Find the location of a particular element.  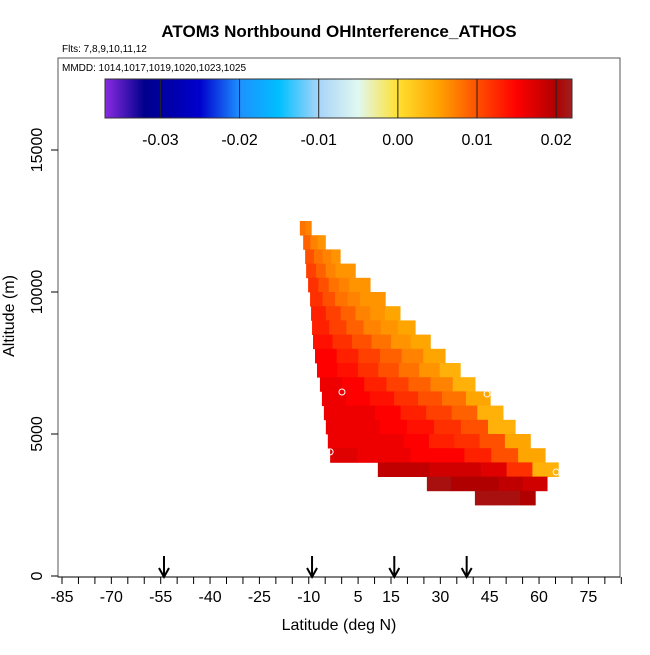

x-tick-label: 5 is located at coordinates (358, 597).